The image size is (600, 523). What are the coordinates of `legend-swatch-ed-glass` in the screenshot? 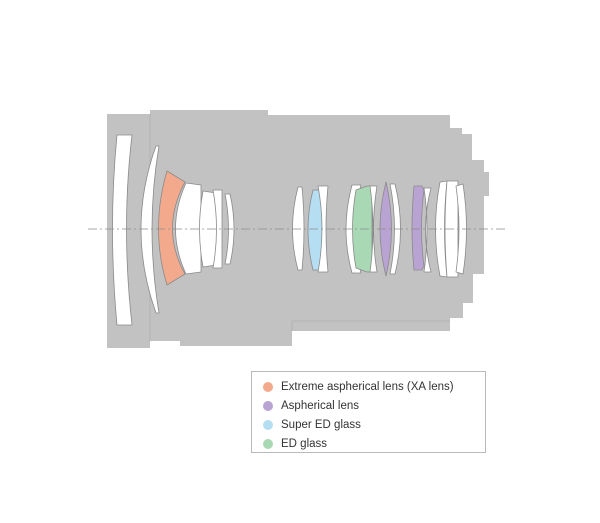 It's located at (268, 443).